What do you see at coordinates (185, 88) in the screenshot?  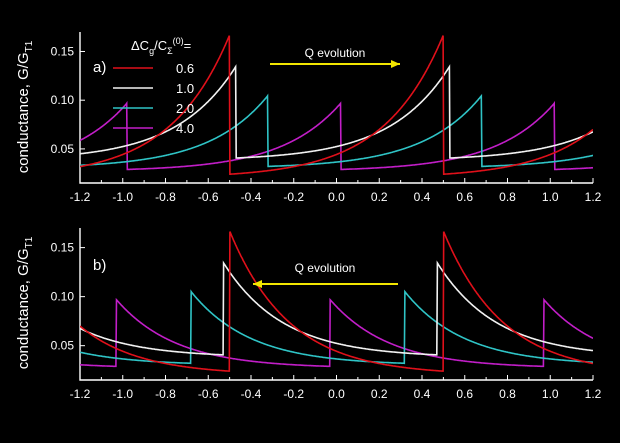 I see `legend-entry-label: 1.0` at bounding box center [185, 88].